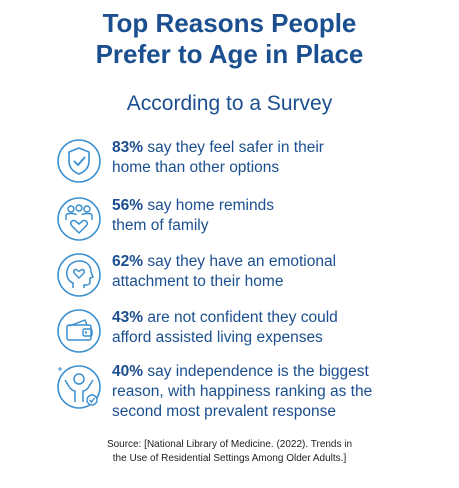 The image size is (459, 488). What do you see at coordinates (128, 261) in the screenshot?
I see `reason-percent: 62%` at bounding box center [128, 261].